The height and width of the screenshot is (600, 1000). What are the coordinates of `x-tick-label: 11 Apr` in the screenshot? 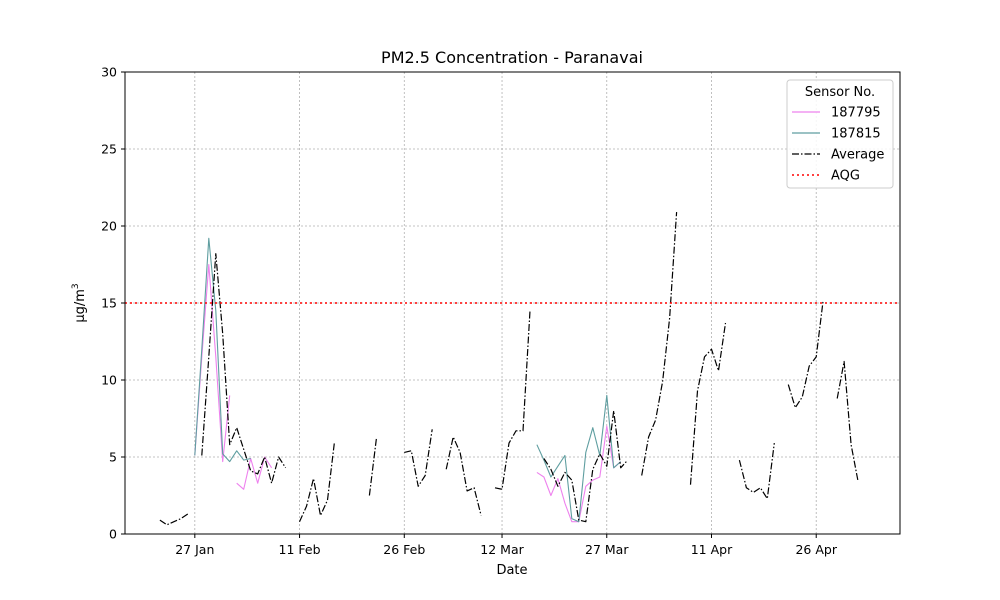 It's located at (712, 549).